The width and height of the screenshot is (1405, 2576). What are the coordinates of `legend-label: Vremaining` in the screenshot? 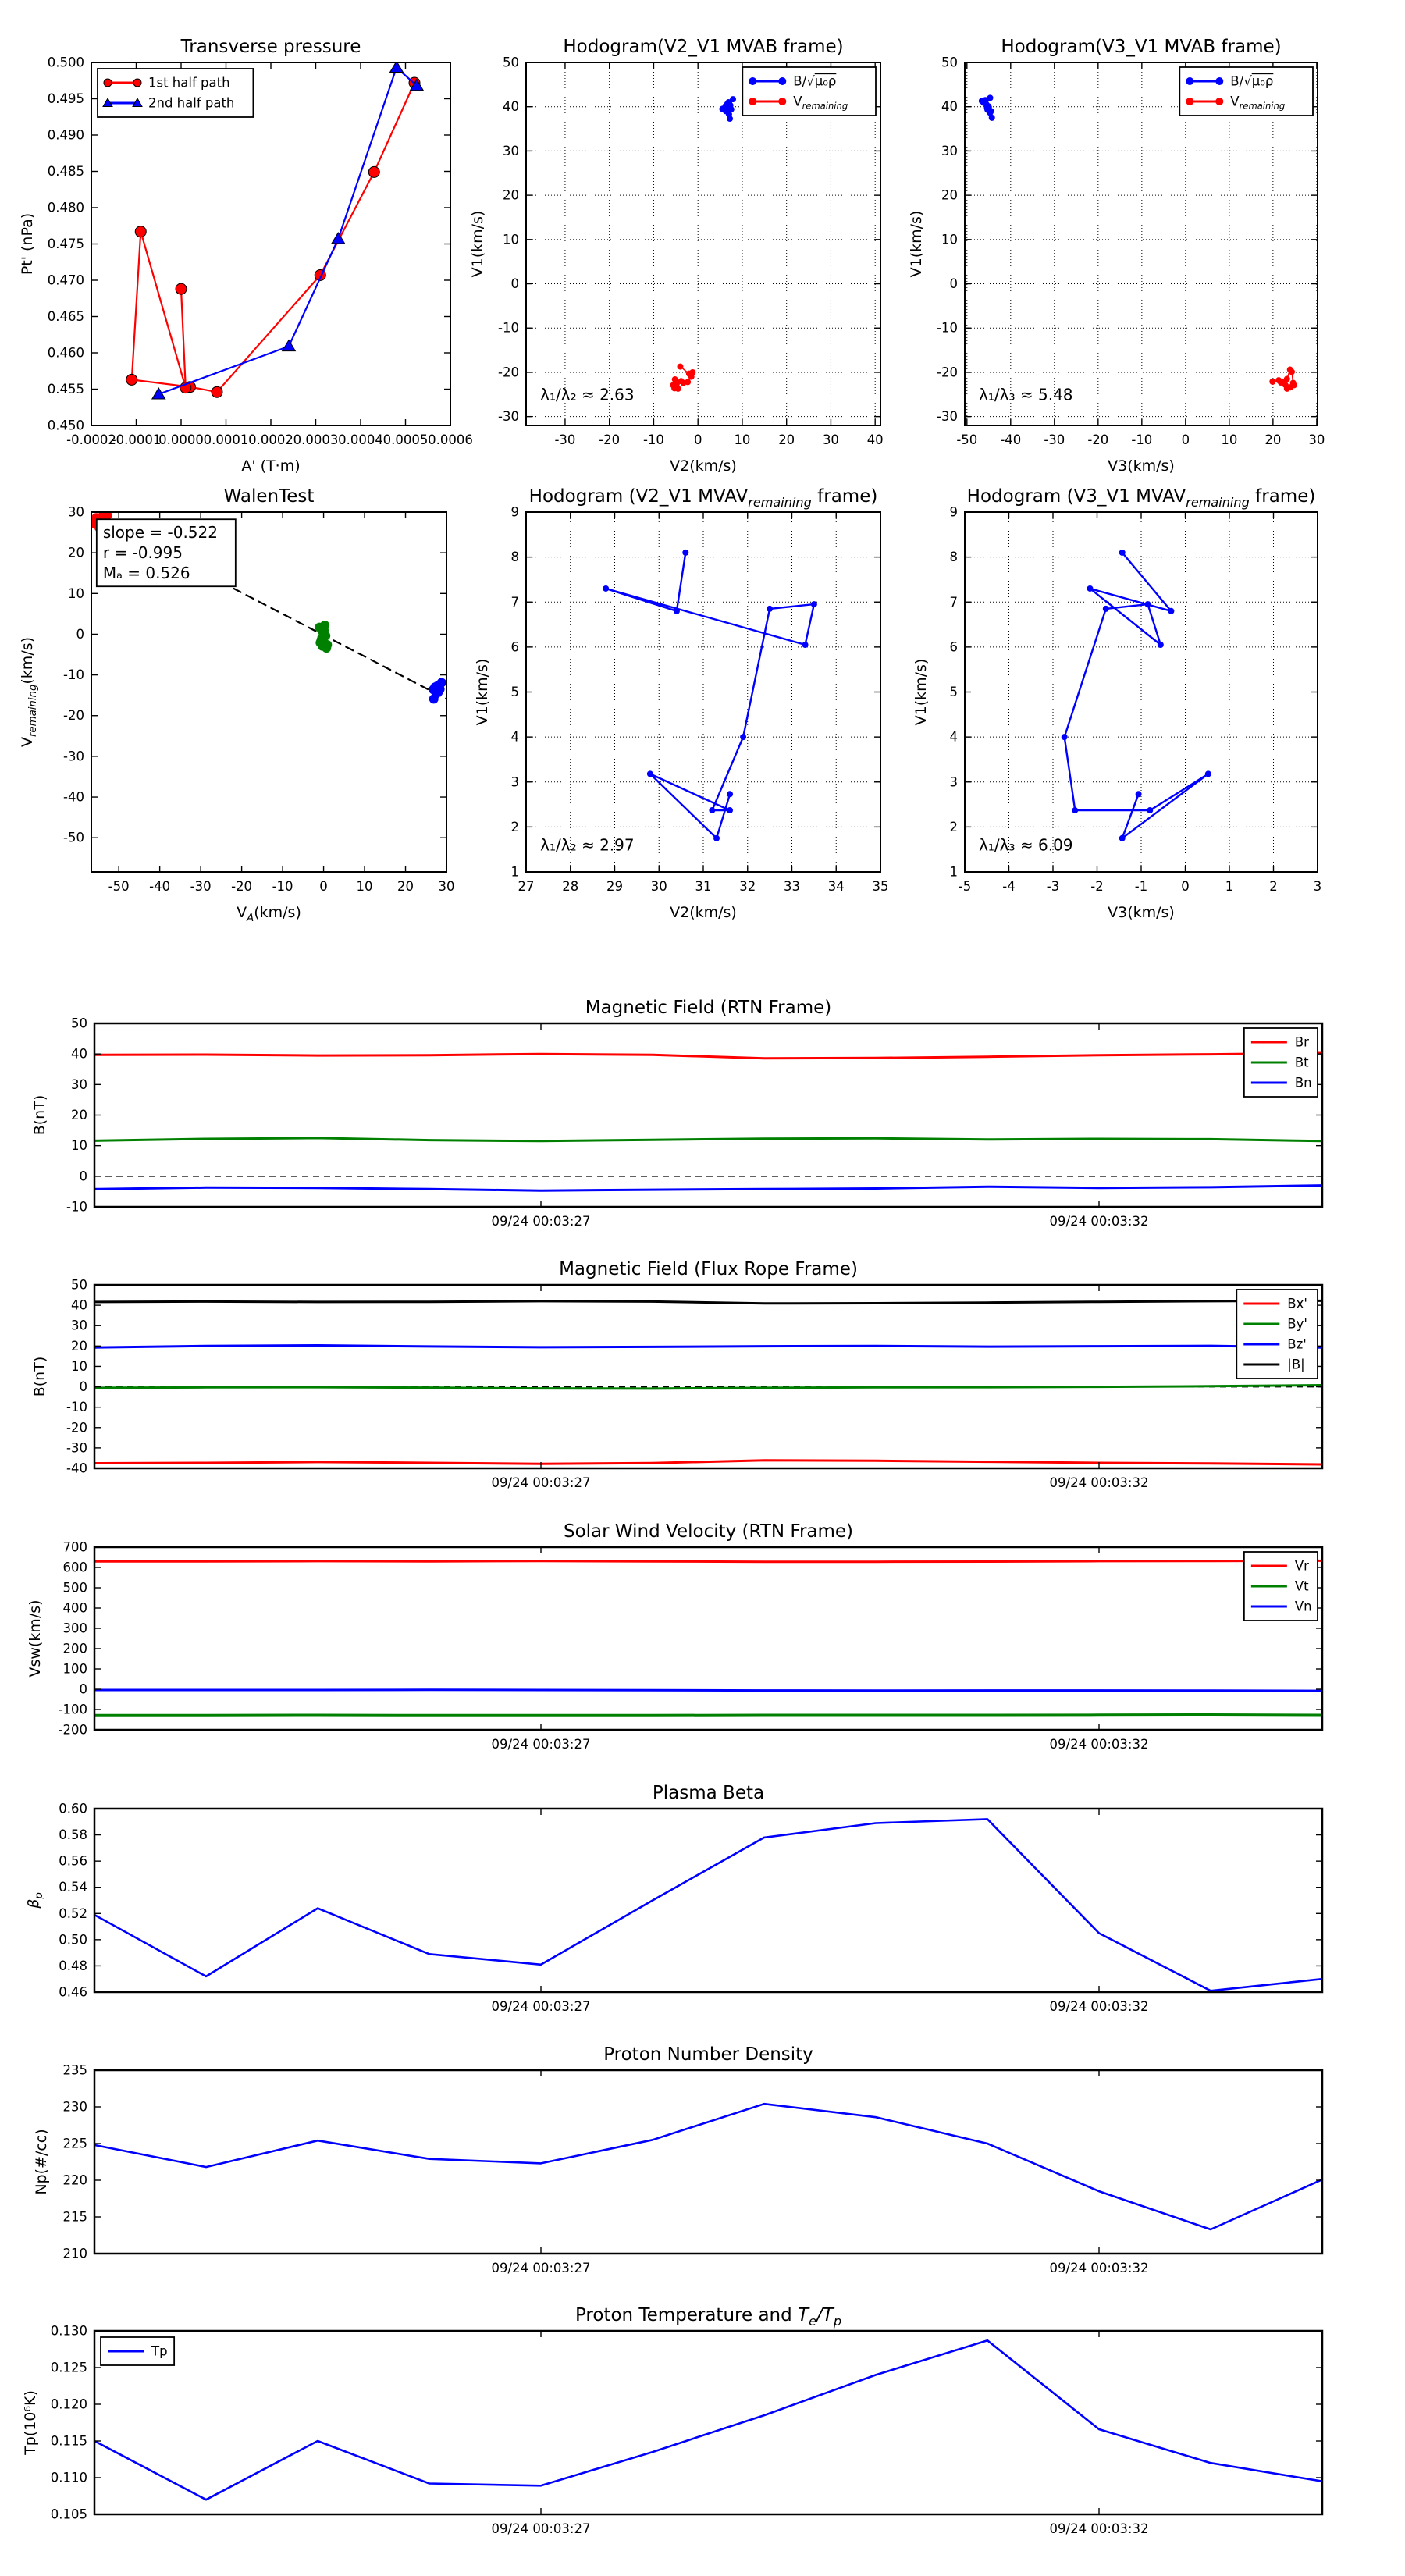 It's located at (1257, 103).